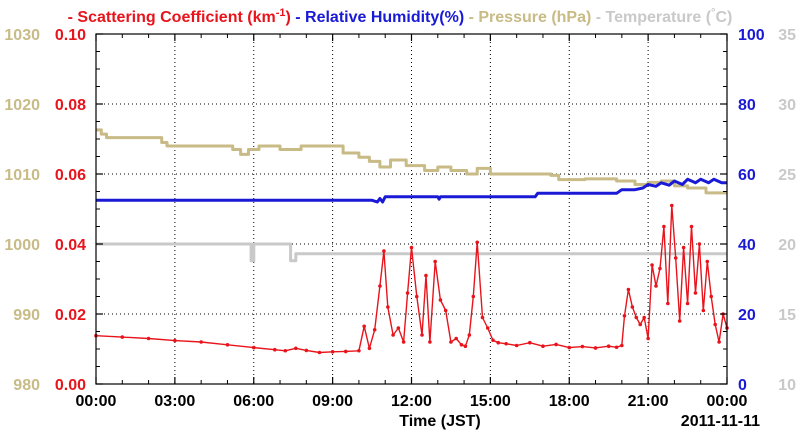  I want to click on x-tick-label: 21:00, so click(648, 401).